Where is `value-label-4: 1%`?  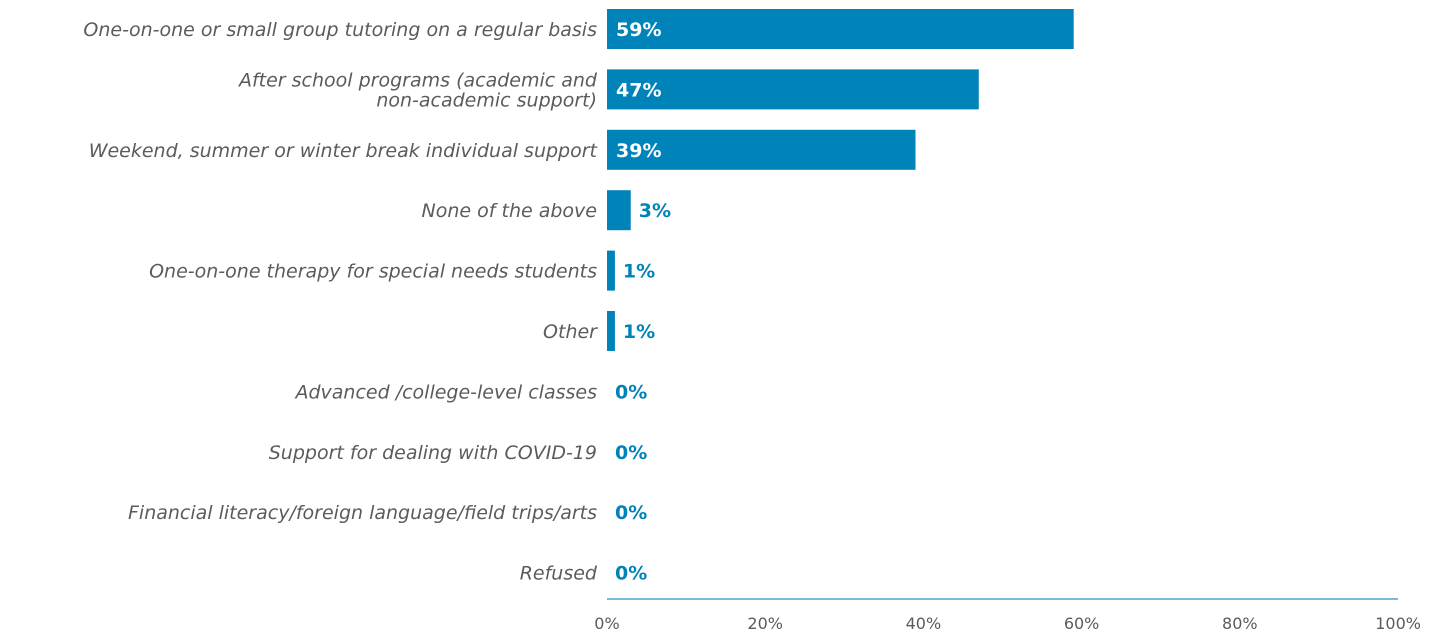 value-label-4: 1% is located at coordinates (639, 272).